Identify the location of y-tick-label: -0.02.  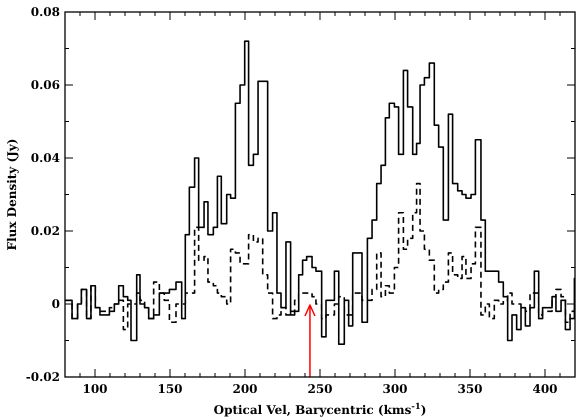
(43, 377).